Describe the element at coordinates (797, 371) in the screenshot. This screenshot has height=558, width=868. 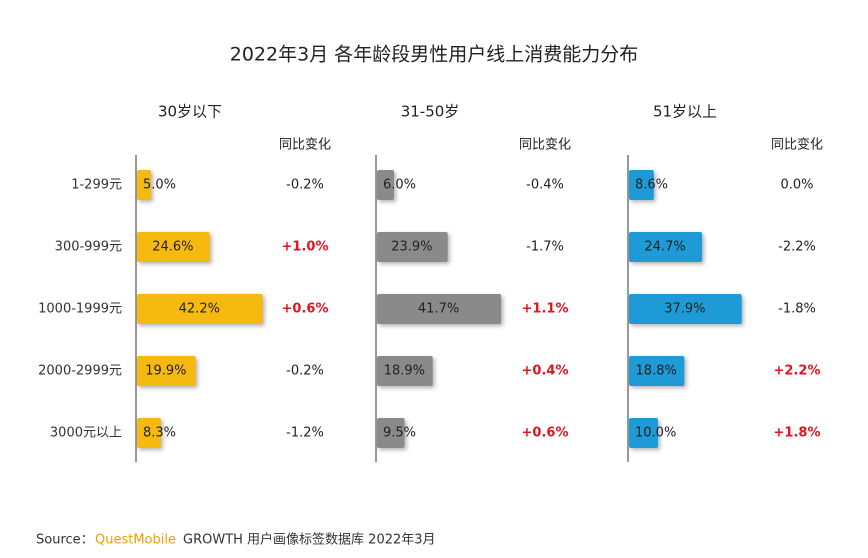
I see `change-label: +2.2%` at that location.